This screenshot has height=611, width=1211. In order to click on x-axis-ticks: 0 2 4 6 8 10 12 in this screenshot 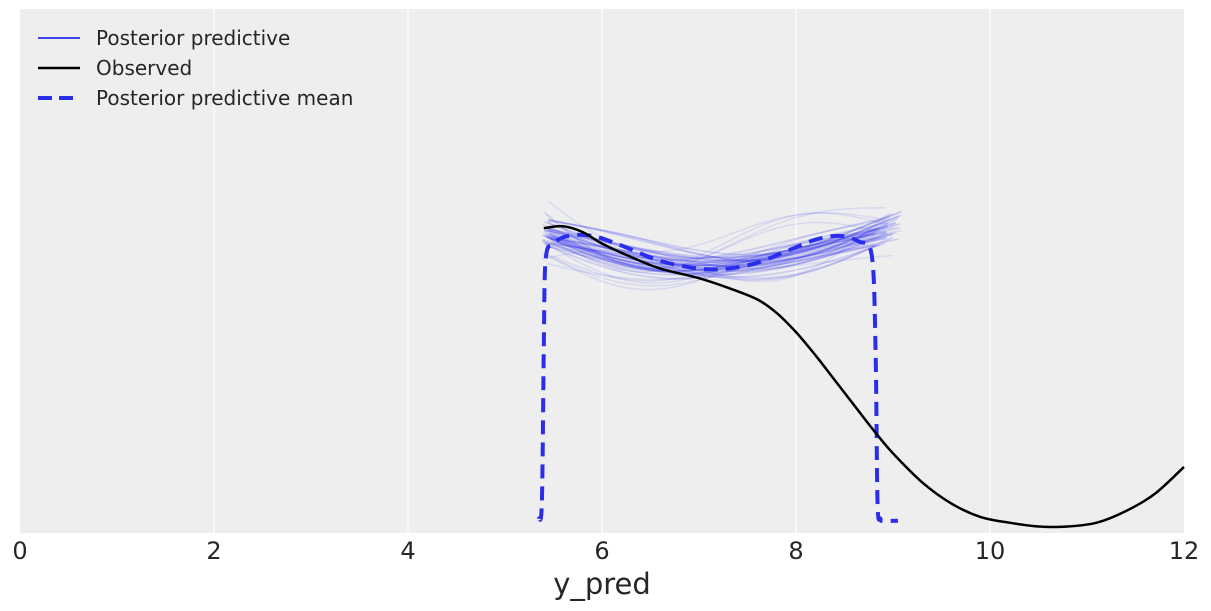, I will do `click(605, 551)`.